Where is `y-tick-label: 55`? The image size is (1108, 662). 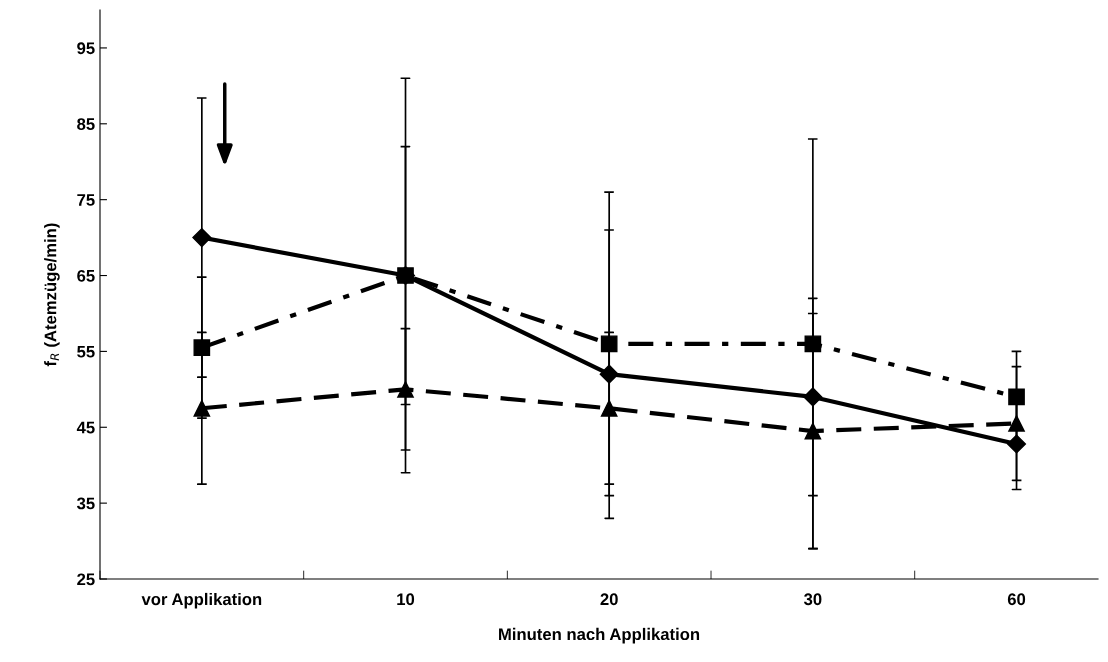 y-tick-label: 55 is located at coordinates (86, 351).